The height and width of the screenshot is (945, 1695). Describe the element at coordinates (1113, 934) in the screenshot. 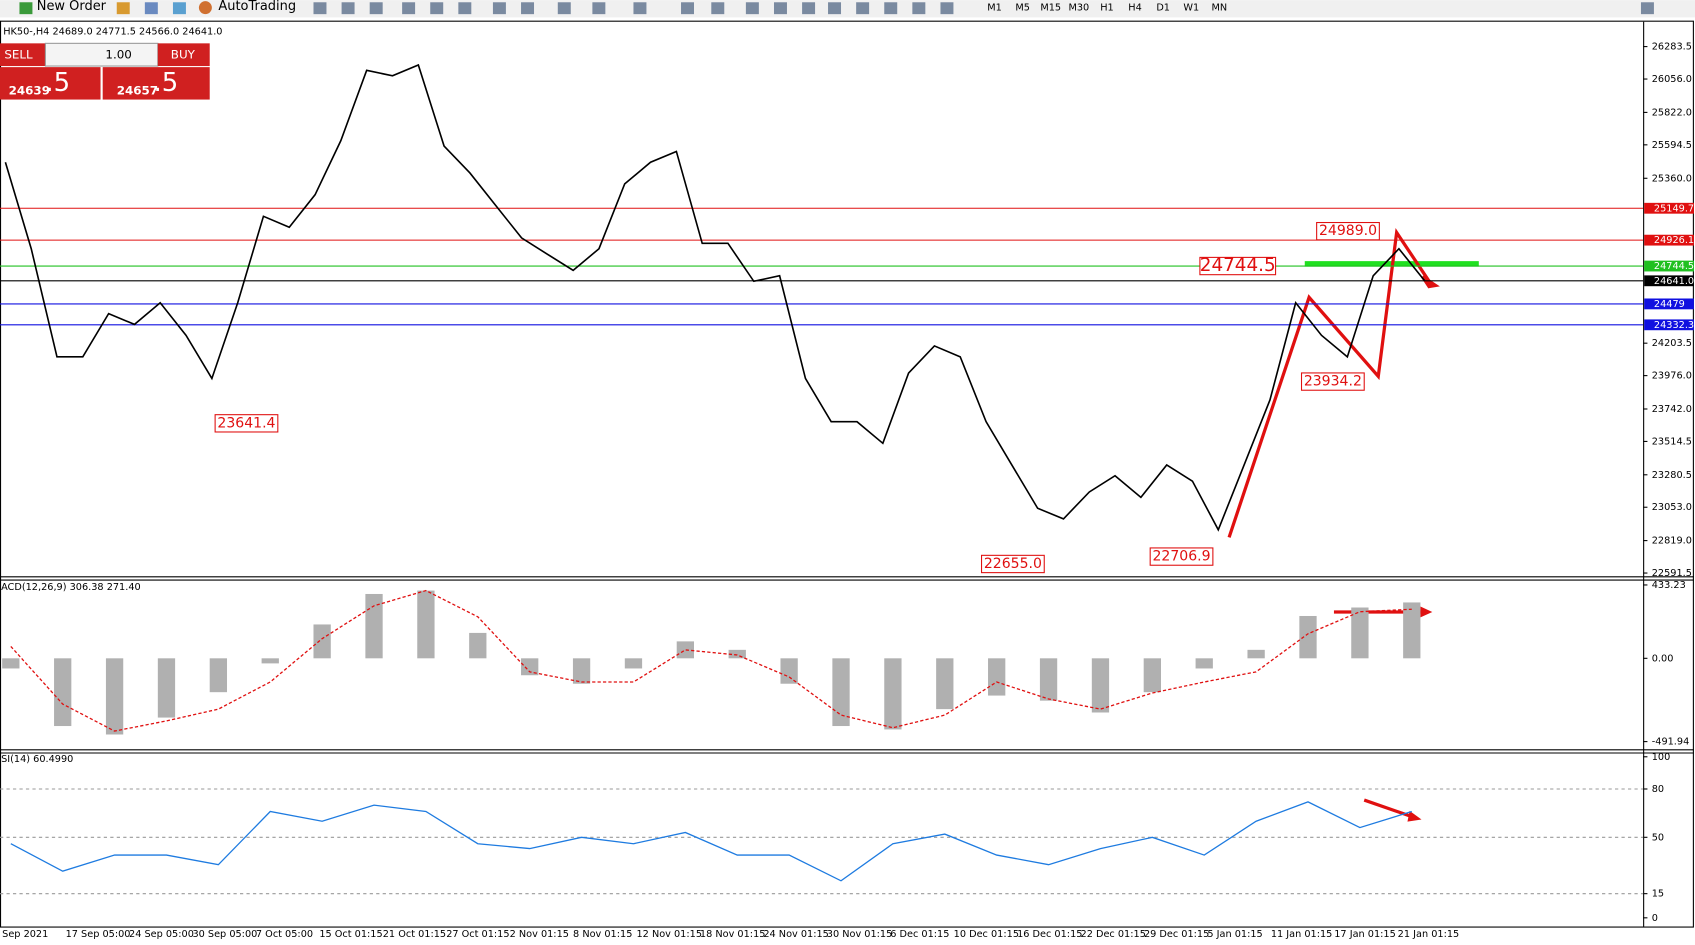

I see `time-label: 22 Dec 01:15` at that location.